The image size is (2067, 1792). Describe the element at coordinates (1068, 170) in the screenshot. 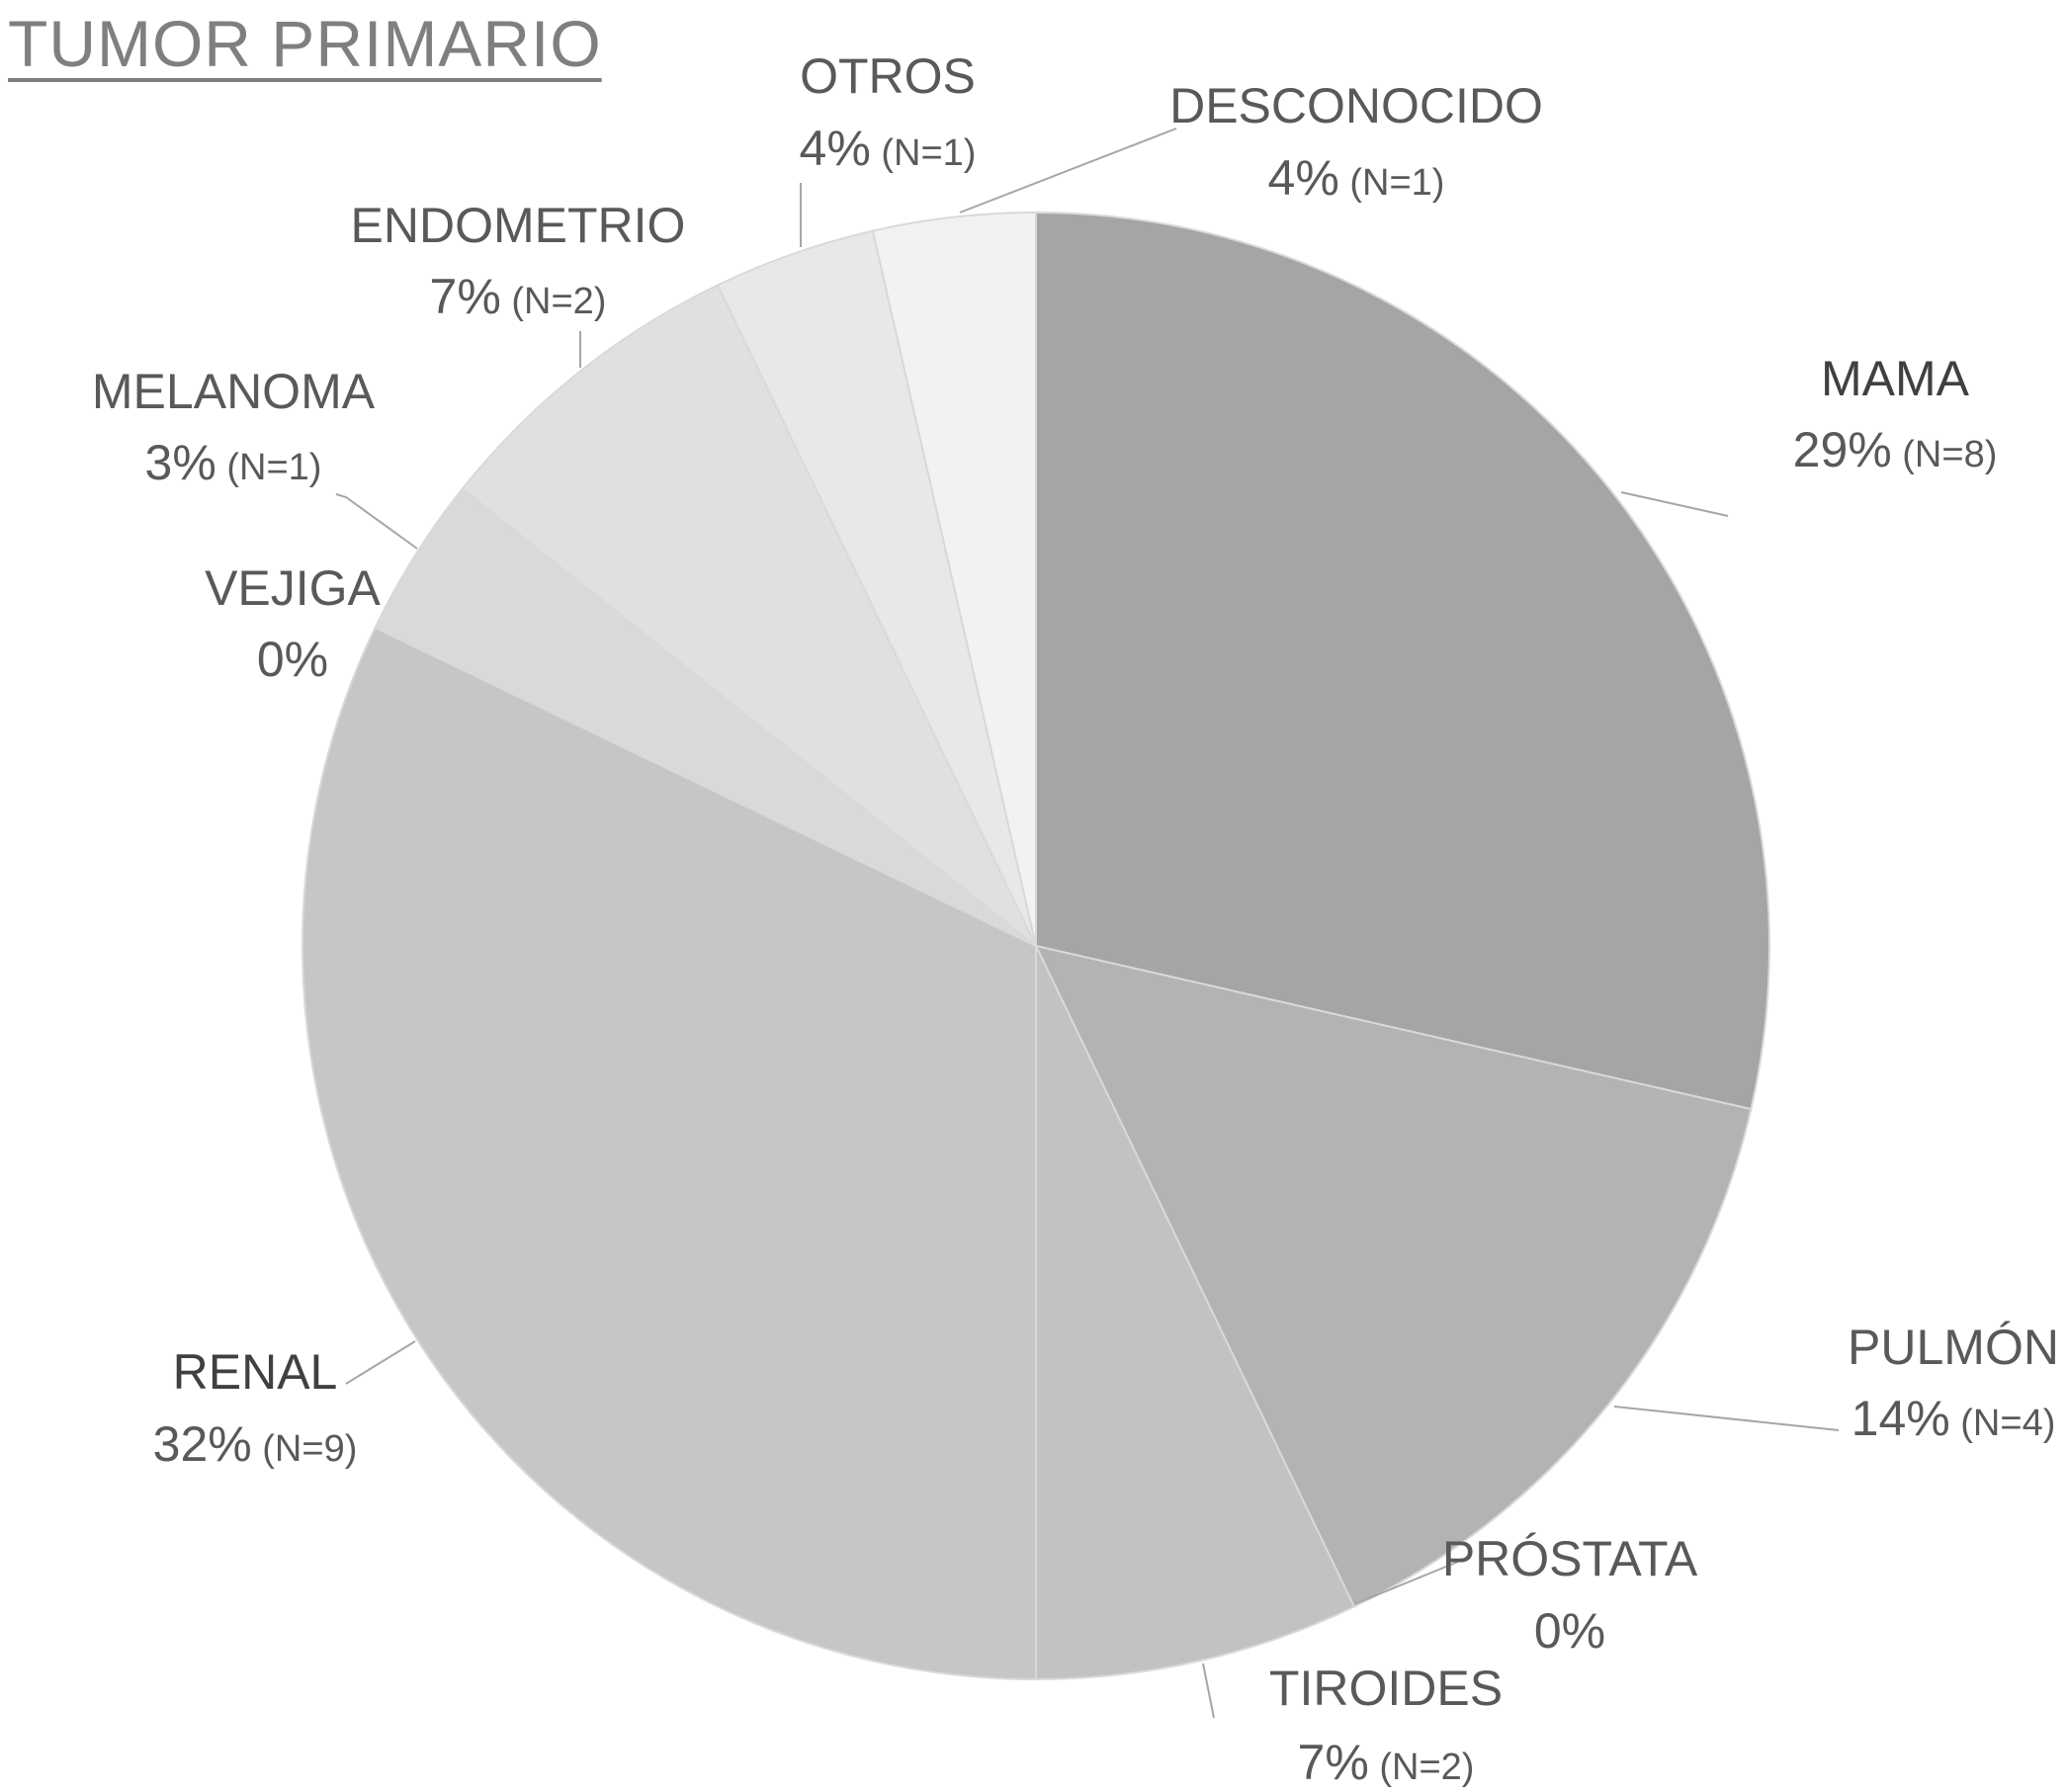

I see `leader-line-desconocido` at that location.